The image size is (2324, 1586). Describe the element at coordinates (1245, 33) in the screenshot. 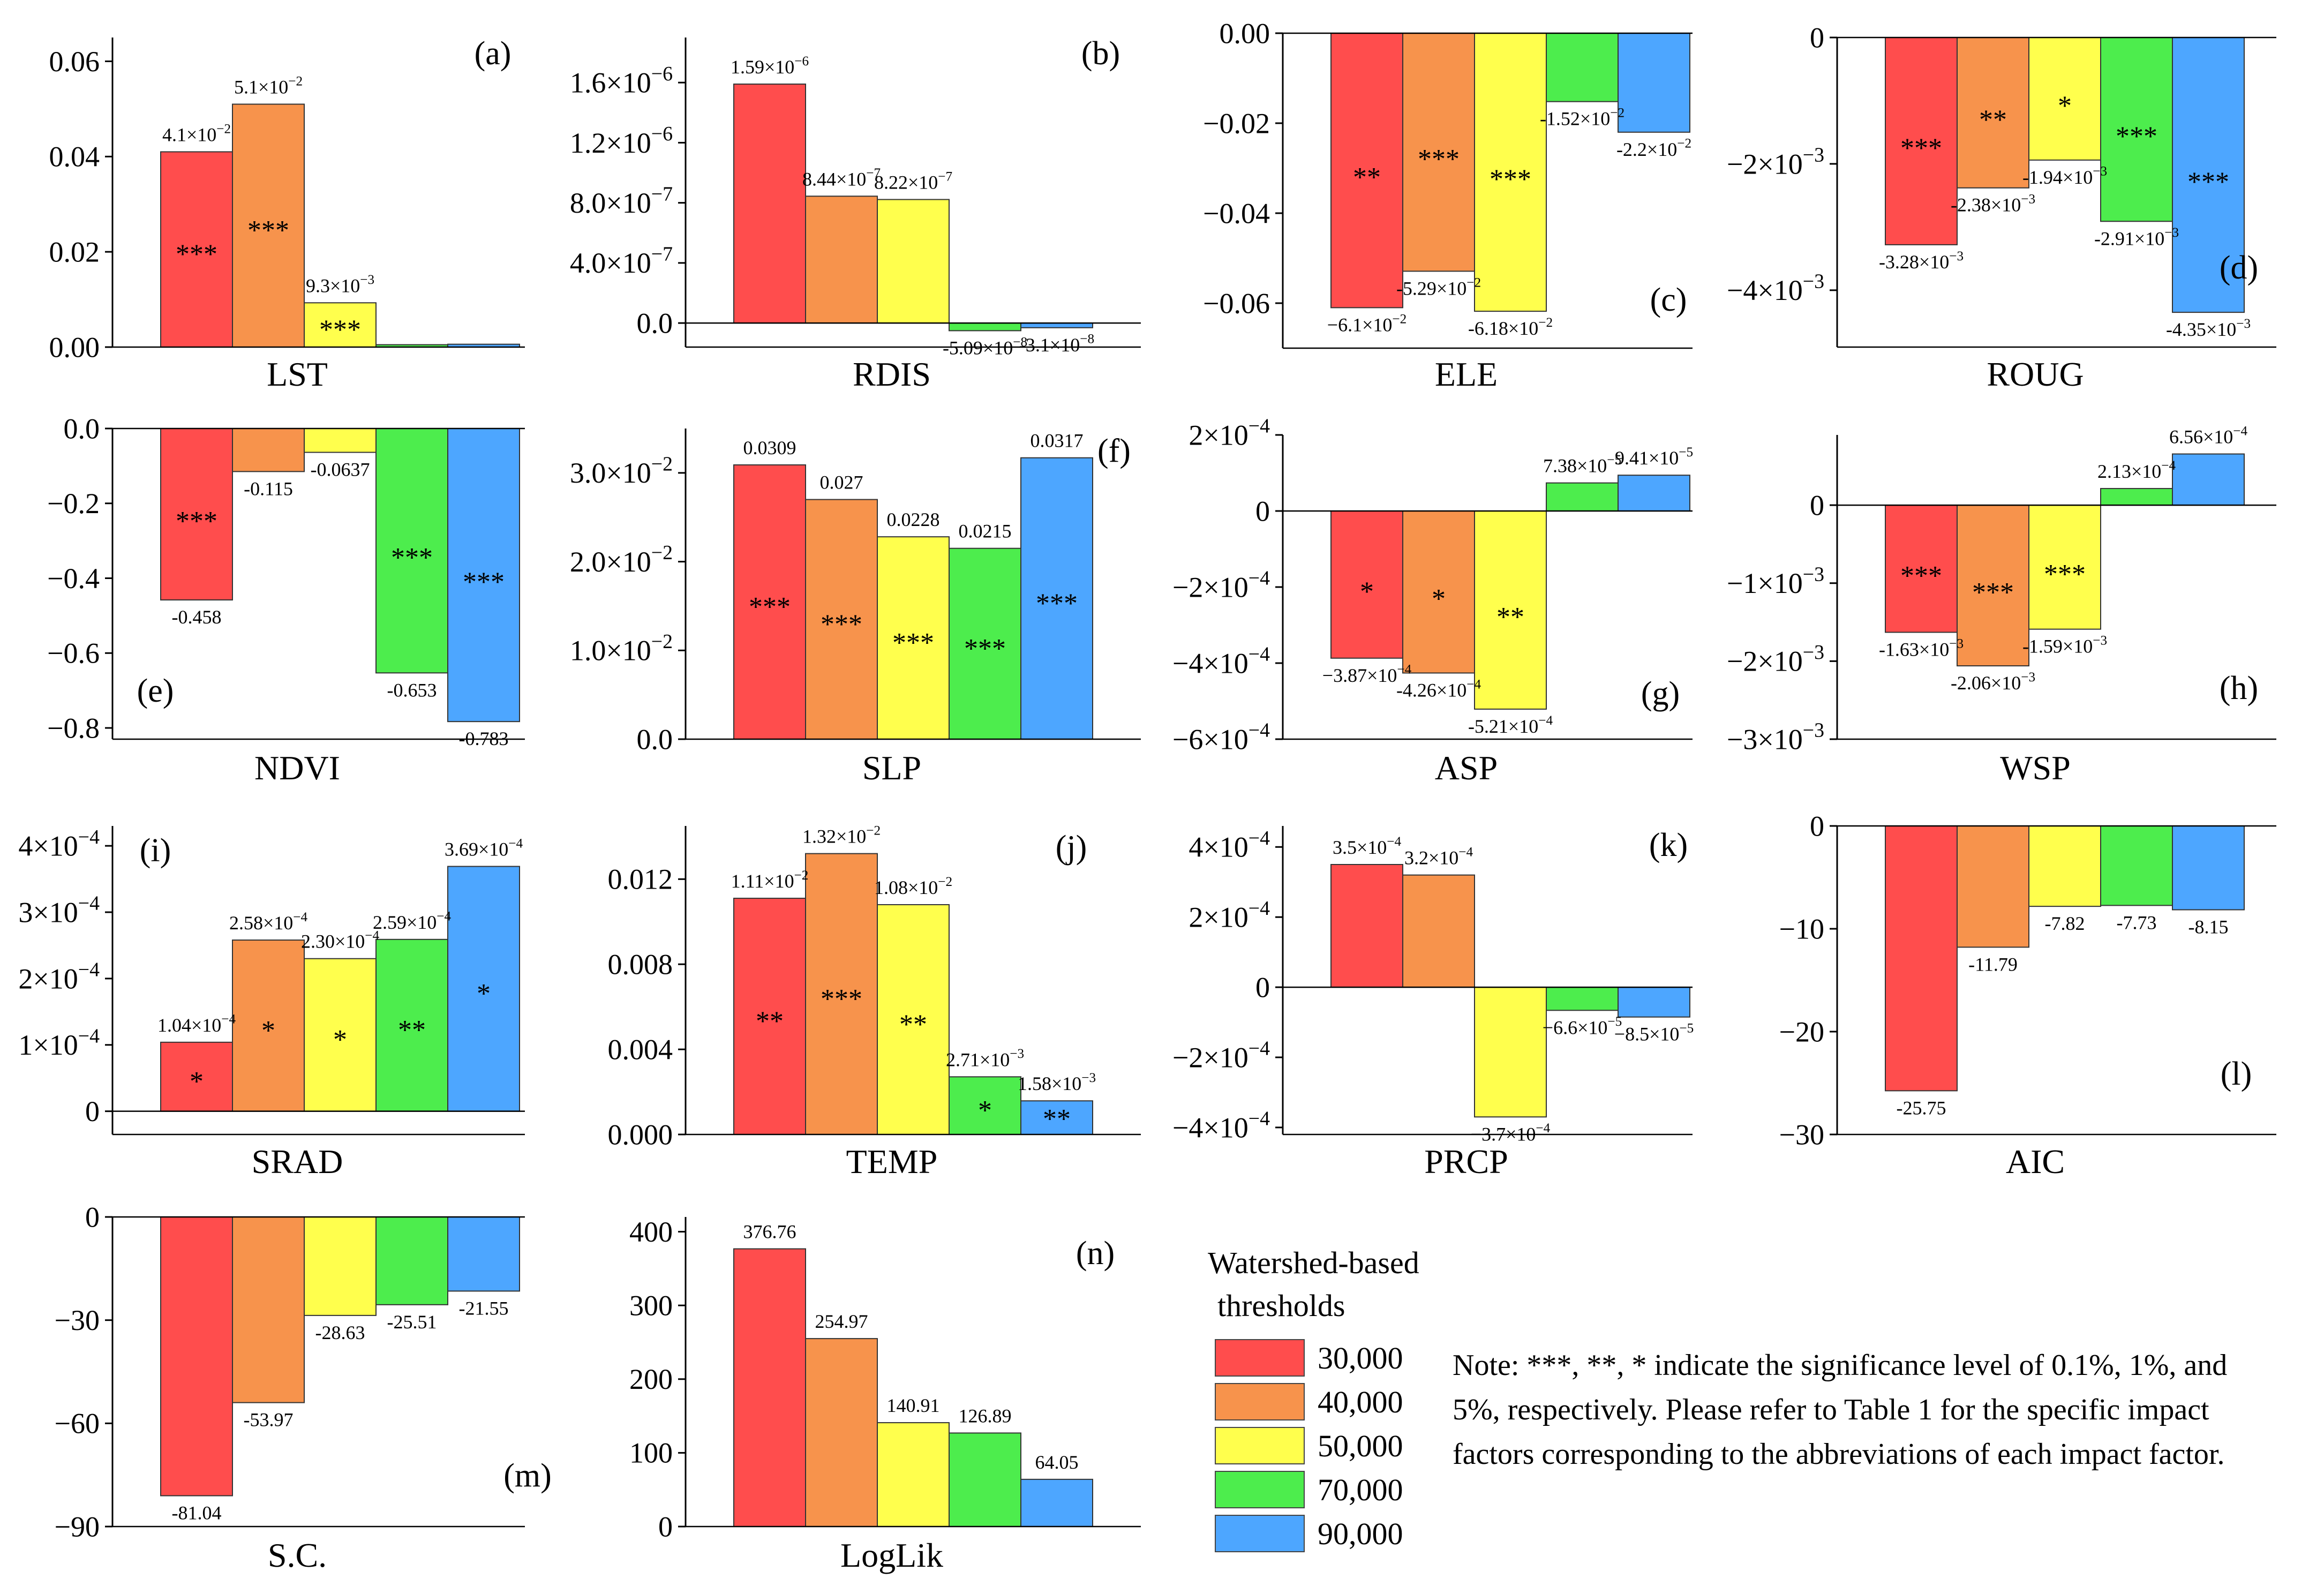

I see `y-tick-label: 0.00` at that location.